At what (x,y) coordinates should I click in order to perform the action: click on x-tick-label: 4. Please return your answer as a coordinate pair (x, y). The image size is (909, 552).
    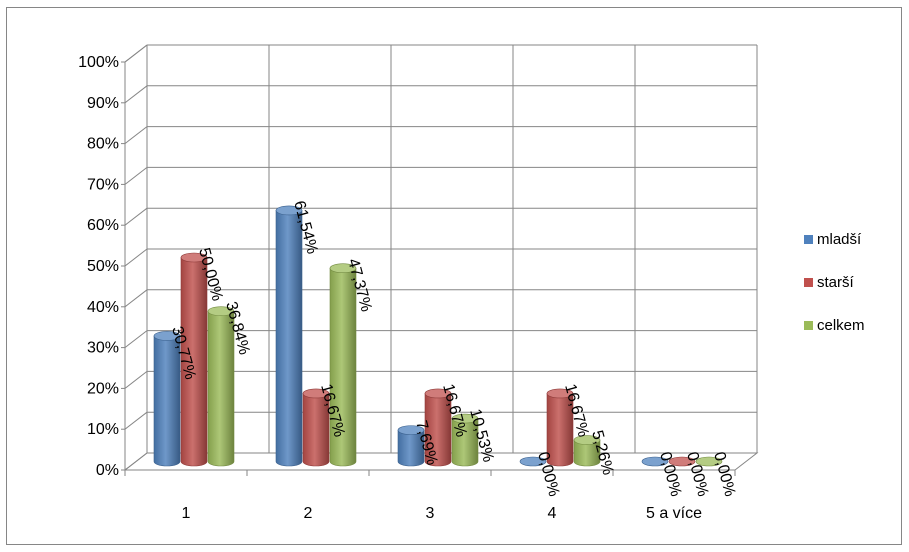
    Looking at the image, I should click on (552, 513).